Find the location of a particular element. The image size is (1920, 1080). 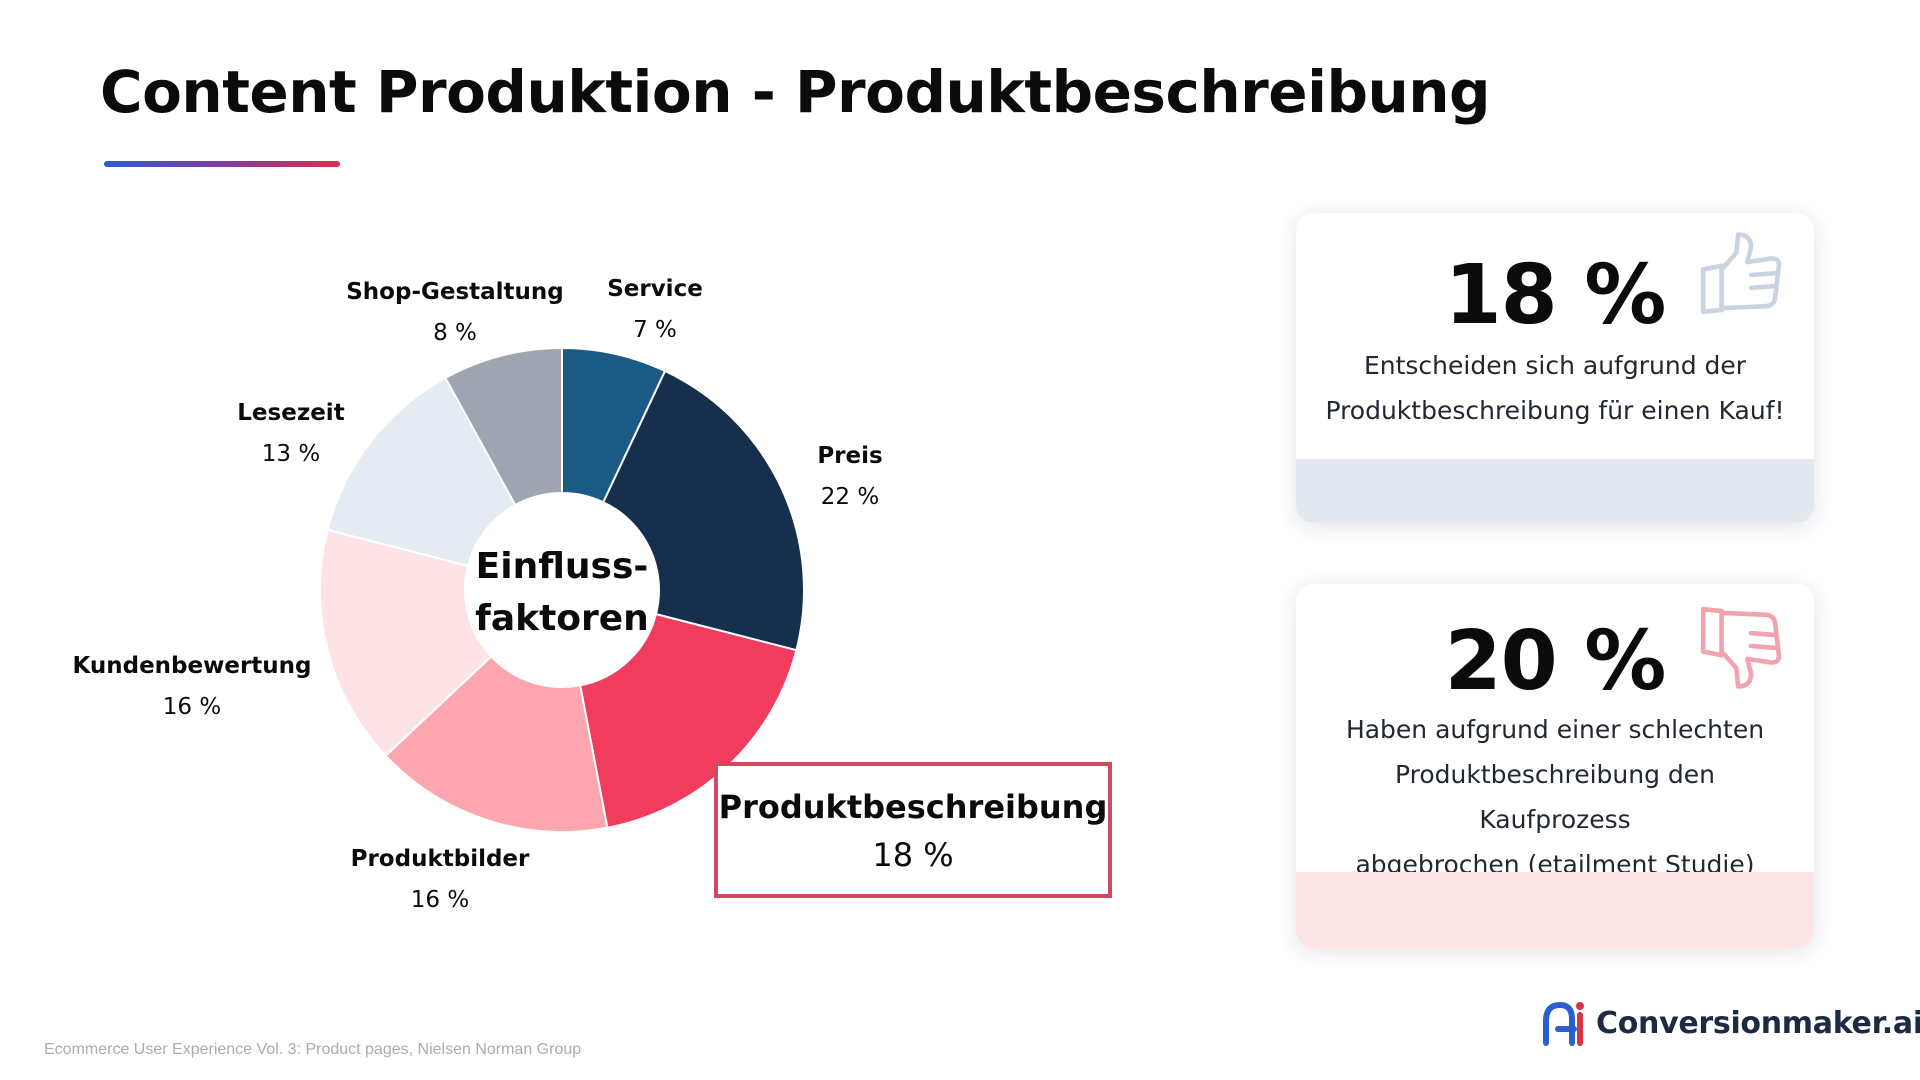

stat-value: 18 % is located at coordinates (1555, 295).